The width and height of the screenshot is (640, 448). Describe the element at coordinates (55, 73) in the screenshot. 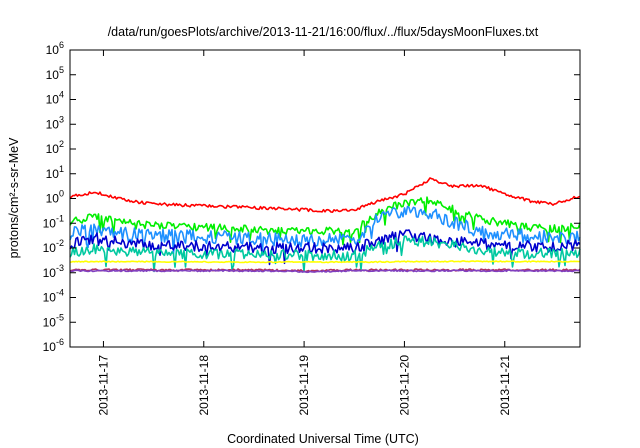

I see `y-tick-label: 10⁵` at that location.